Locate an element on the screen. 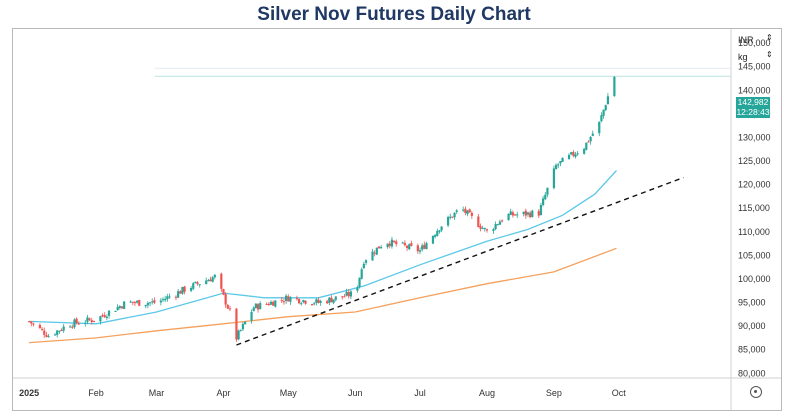  gear-icon is located at coordinates (756, 392).